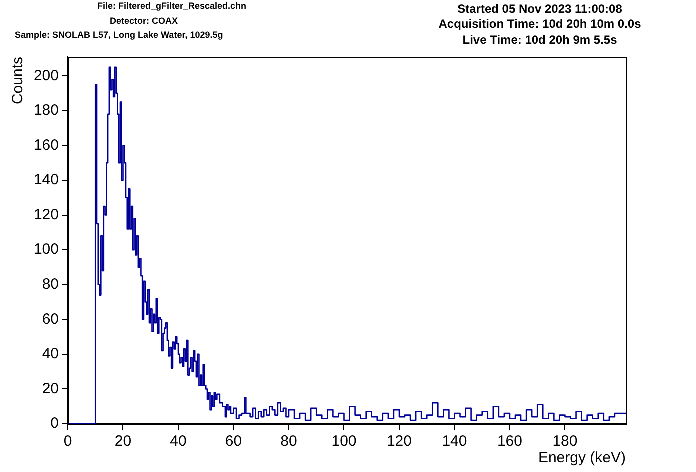 The height and width of the screenshot is (472, 696). What do you see at coordinates (565, 441) in the screenshot?
I see `x-tick-label: 180` at bounding box center [565, 441].